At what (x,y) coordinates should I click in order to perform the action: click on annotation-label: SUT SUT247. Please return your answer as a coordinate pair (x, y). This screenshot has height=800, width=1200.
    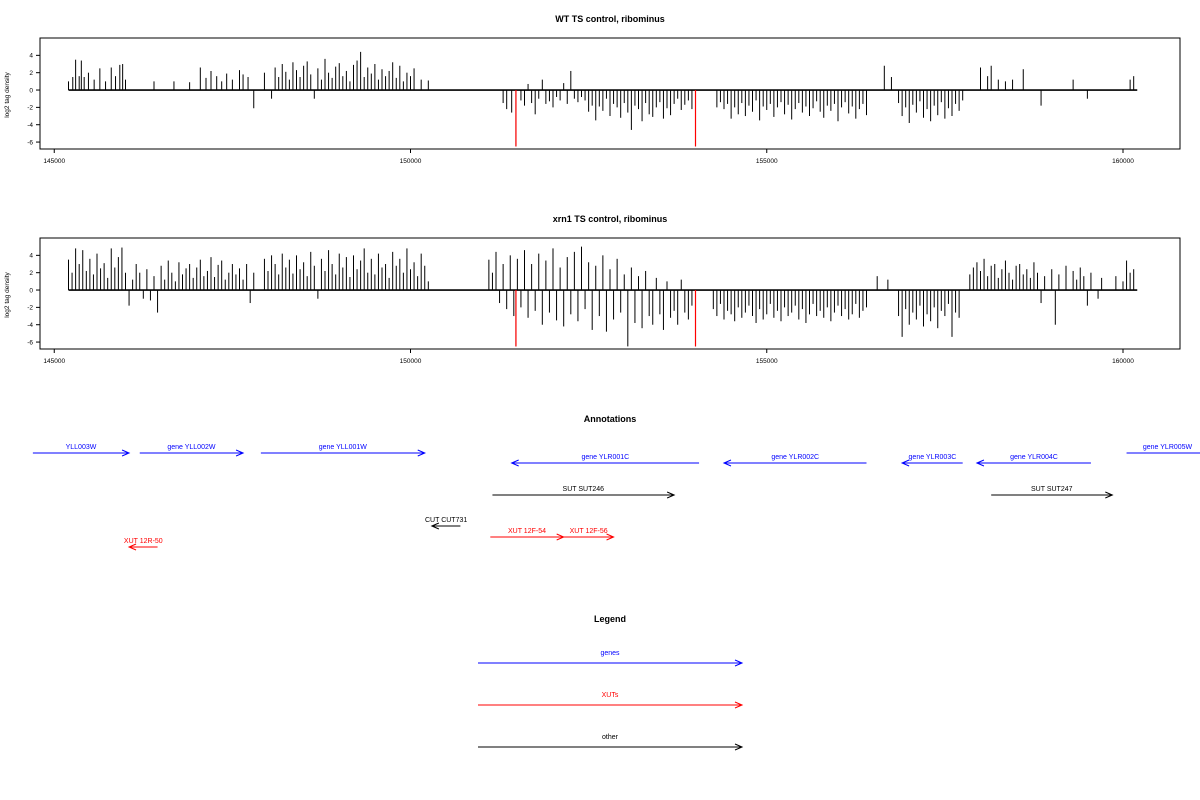
    Looking at the image, I should click on (1052, 489).